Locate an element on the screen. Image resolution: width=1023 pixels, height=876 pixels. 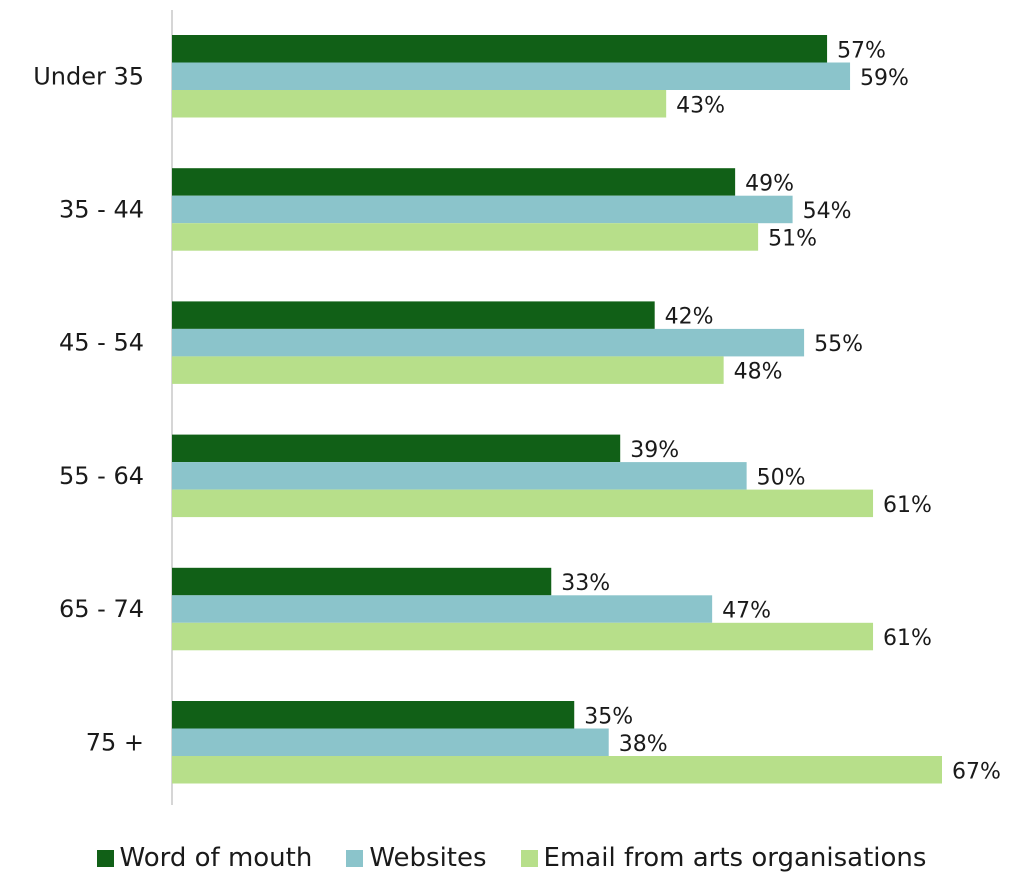
legend-item-websites: Websites is located at coordinates (416, 858).